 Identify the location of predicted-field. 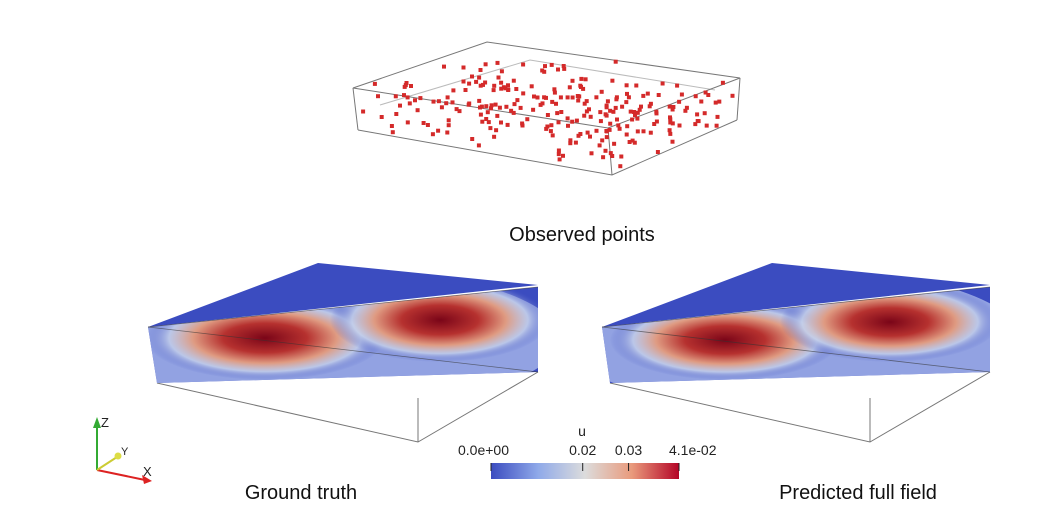
(796, 353).